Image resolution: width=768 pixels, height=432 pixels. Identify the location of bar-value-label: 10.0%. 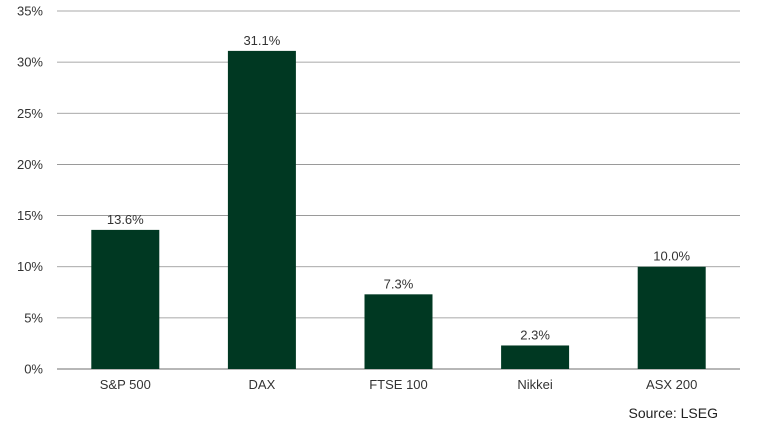
(671, 256).